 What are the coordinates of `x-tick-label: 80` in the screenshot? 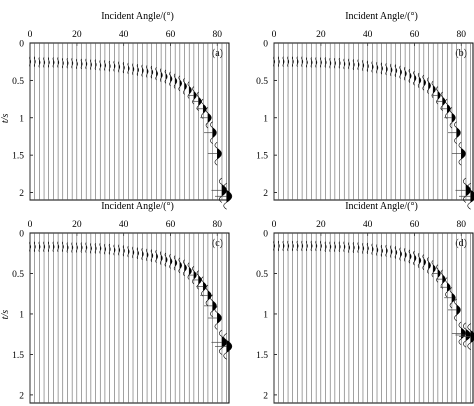 It's located at (218, 225).